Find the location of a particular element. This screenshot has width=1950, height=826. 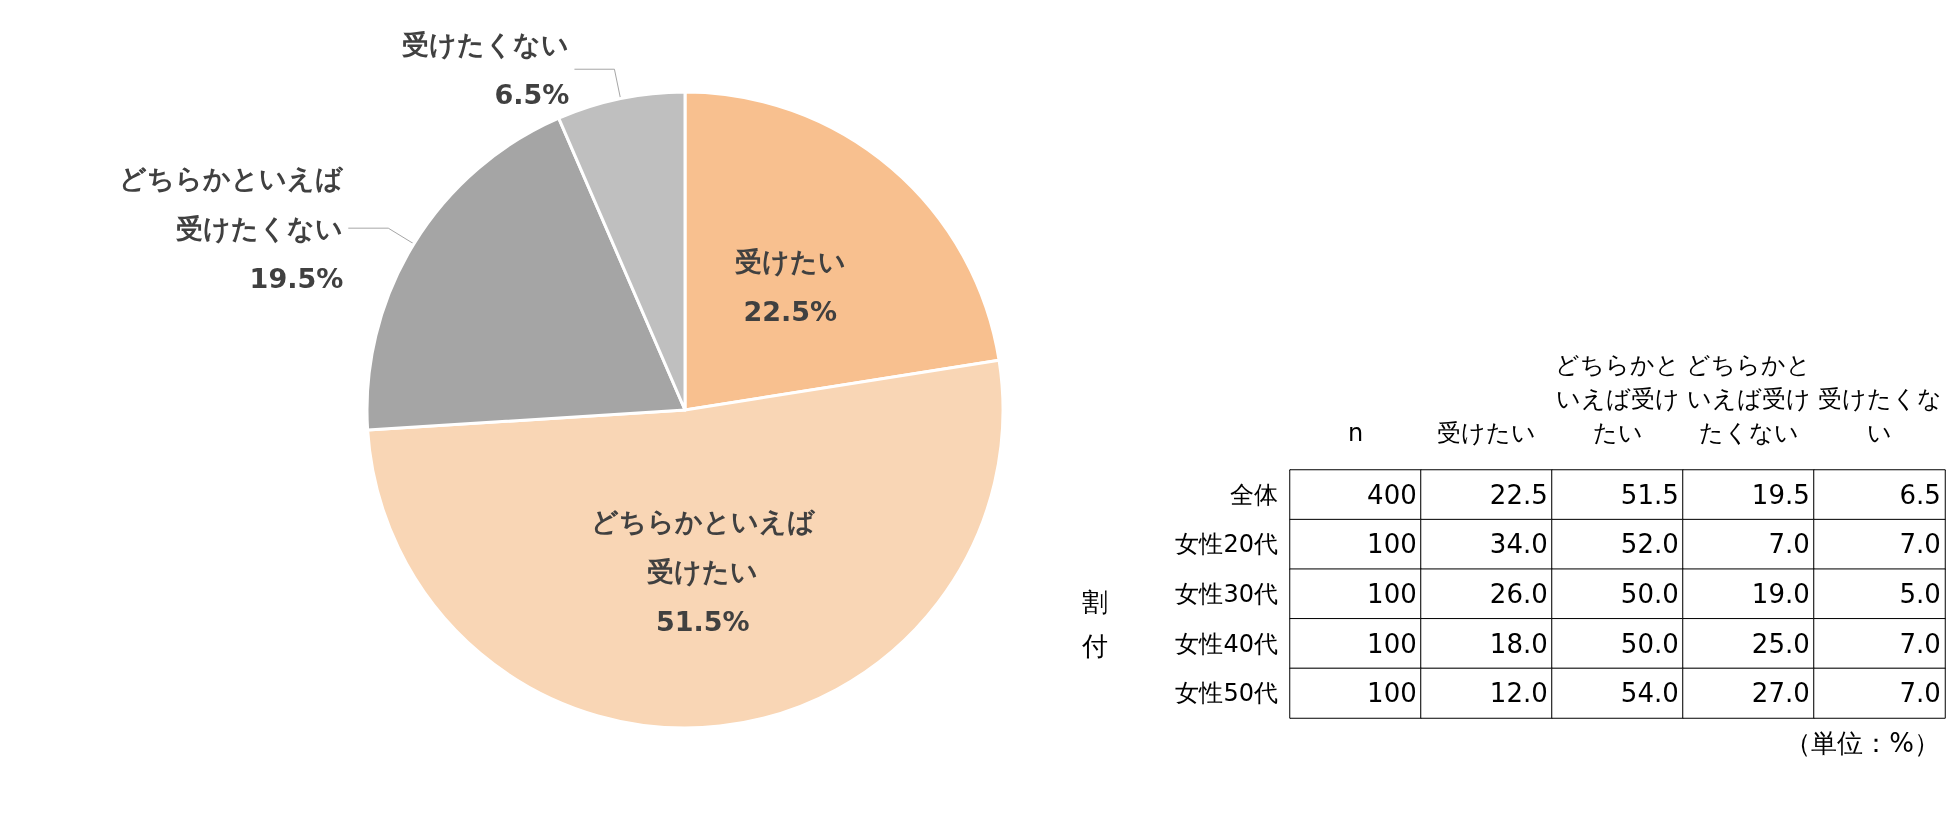

y-tick-label: 全体 is located at coordinates (1254, 494).